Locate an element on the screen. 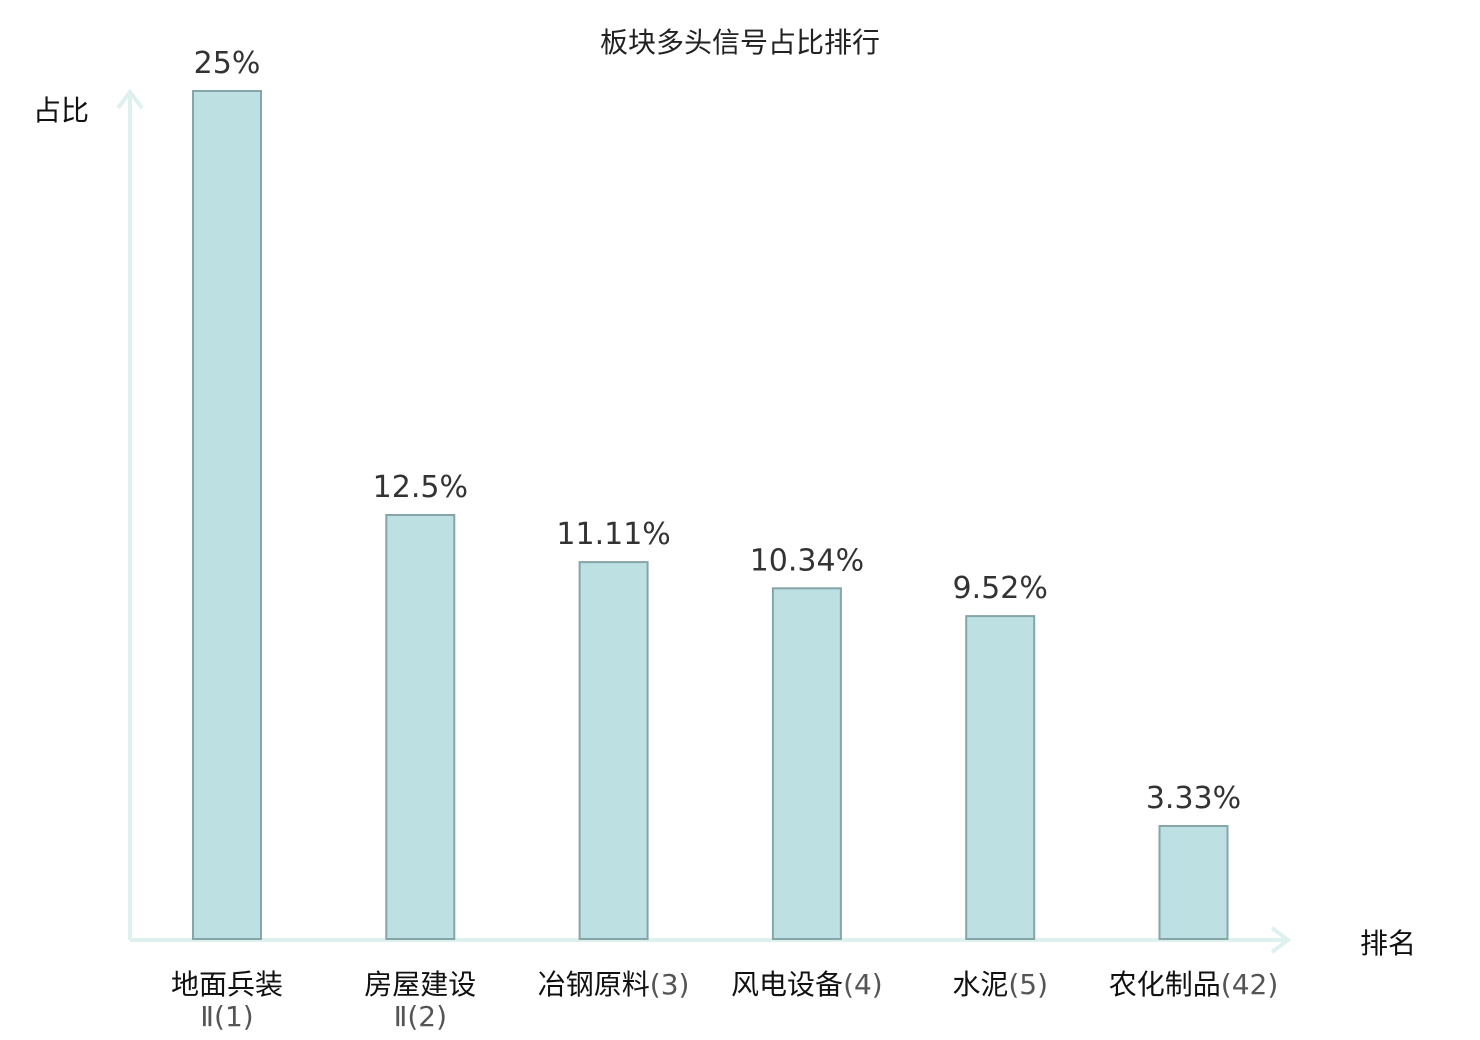  value-label-5: 9.52% is located at coordinates (1000, 588).